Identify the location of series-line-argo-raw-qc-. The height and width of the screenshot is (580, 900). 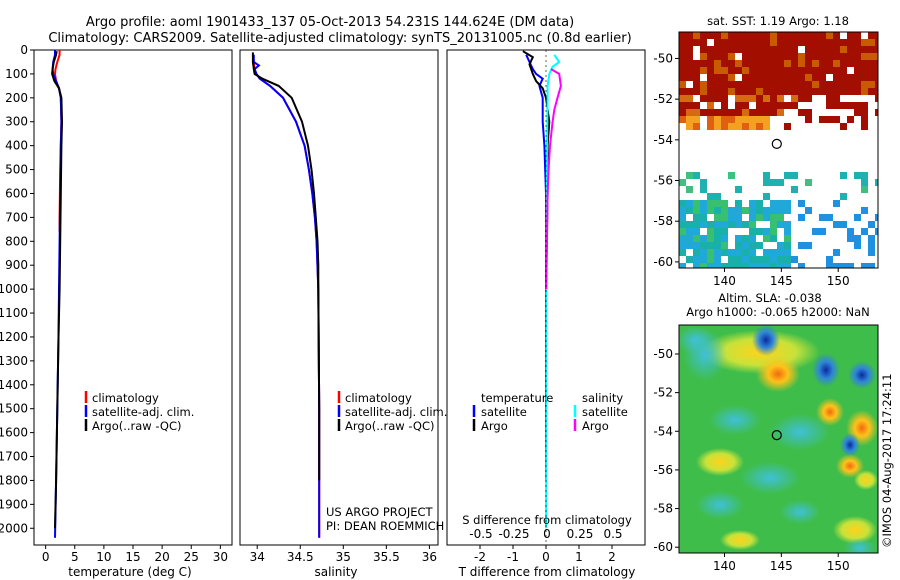
(286, 266).